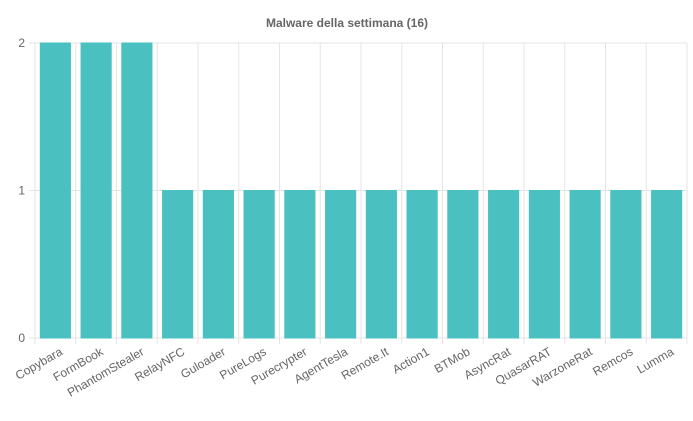 Image resolution: width=693 pixels, height=421 pixels. Describe the element at coordinates (544, 264) in the screenshot. I see `bar-quasarrat` at that location.